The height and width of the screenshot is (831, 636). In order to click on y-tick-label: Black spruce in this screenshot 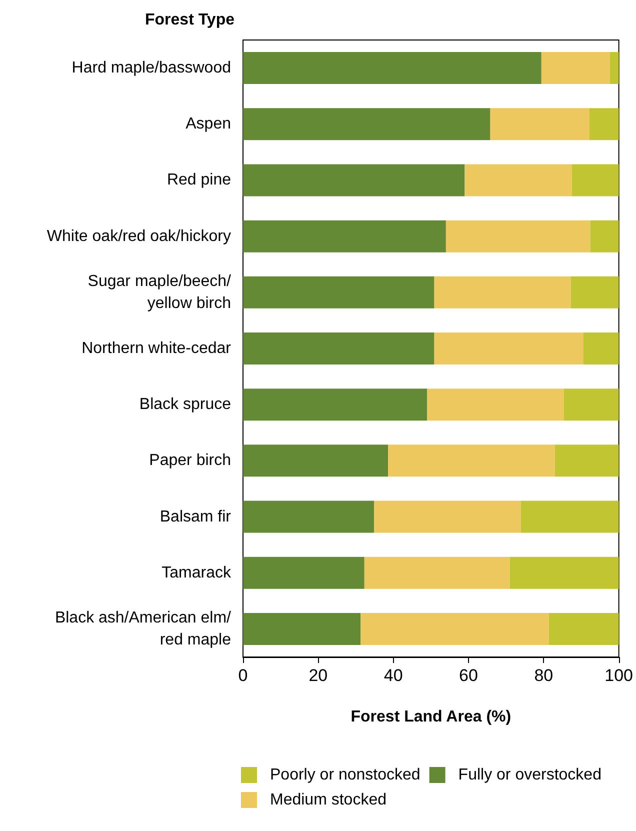, I will do `click(185, 405)`.